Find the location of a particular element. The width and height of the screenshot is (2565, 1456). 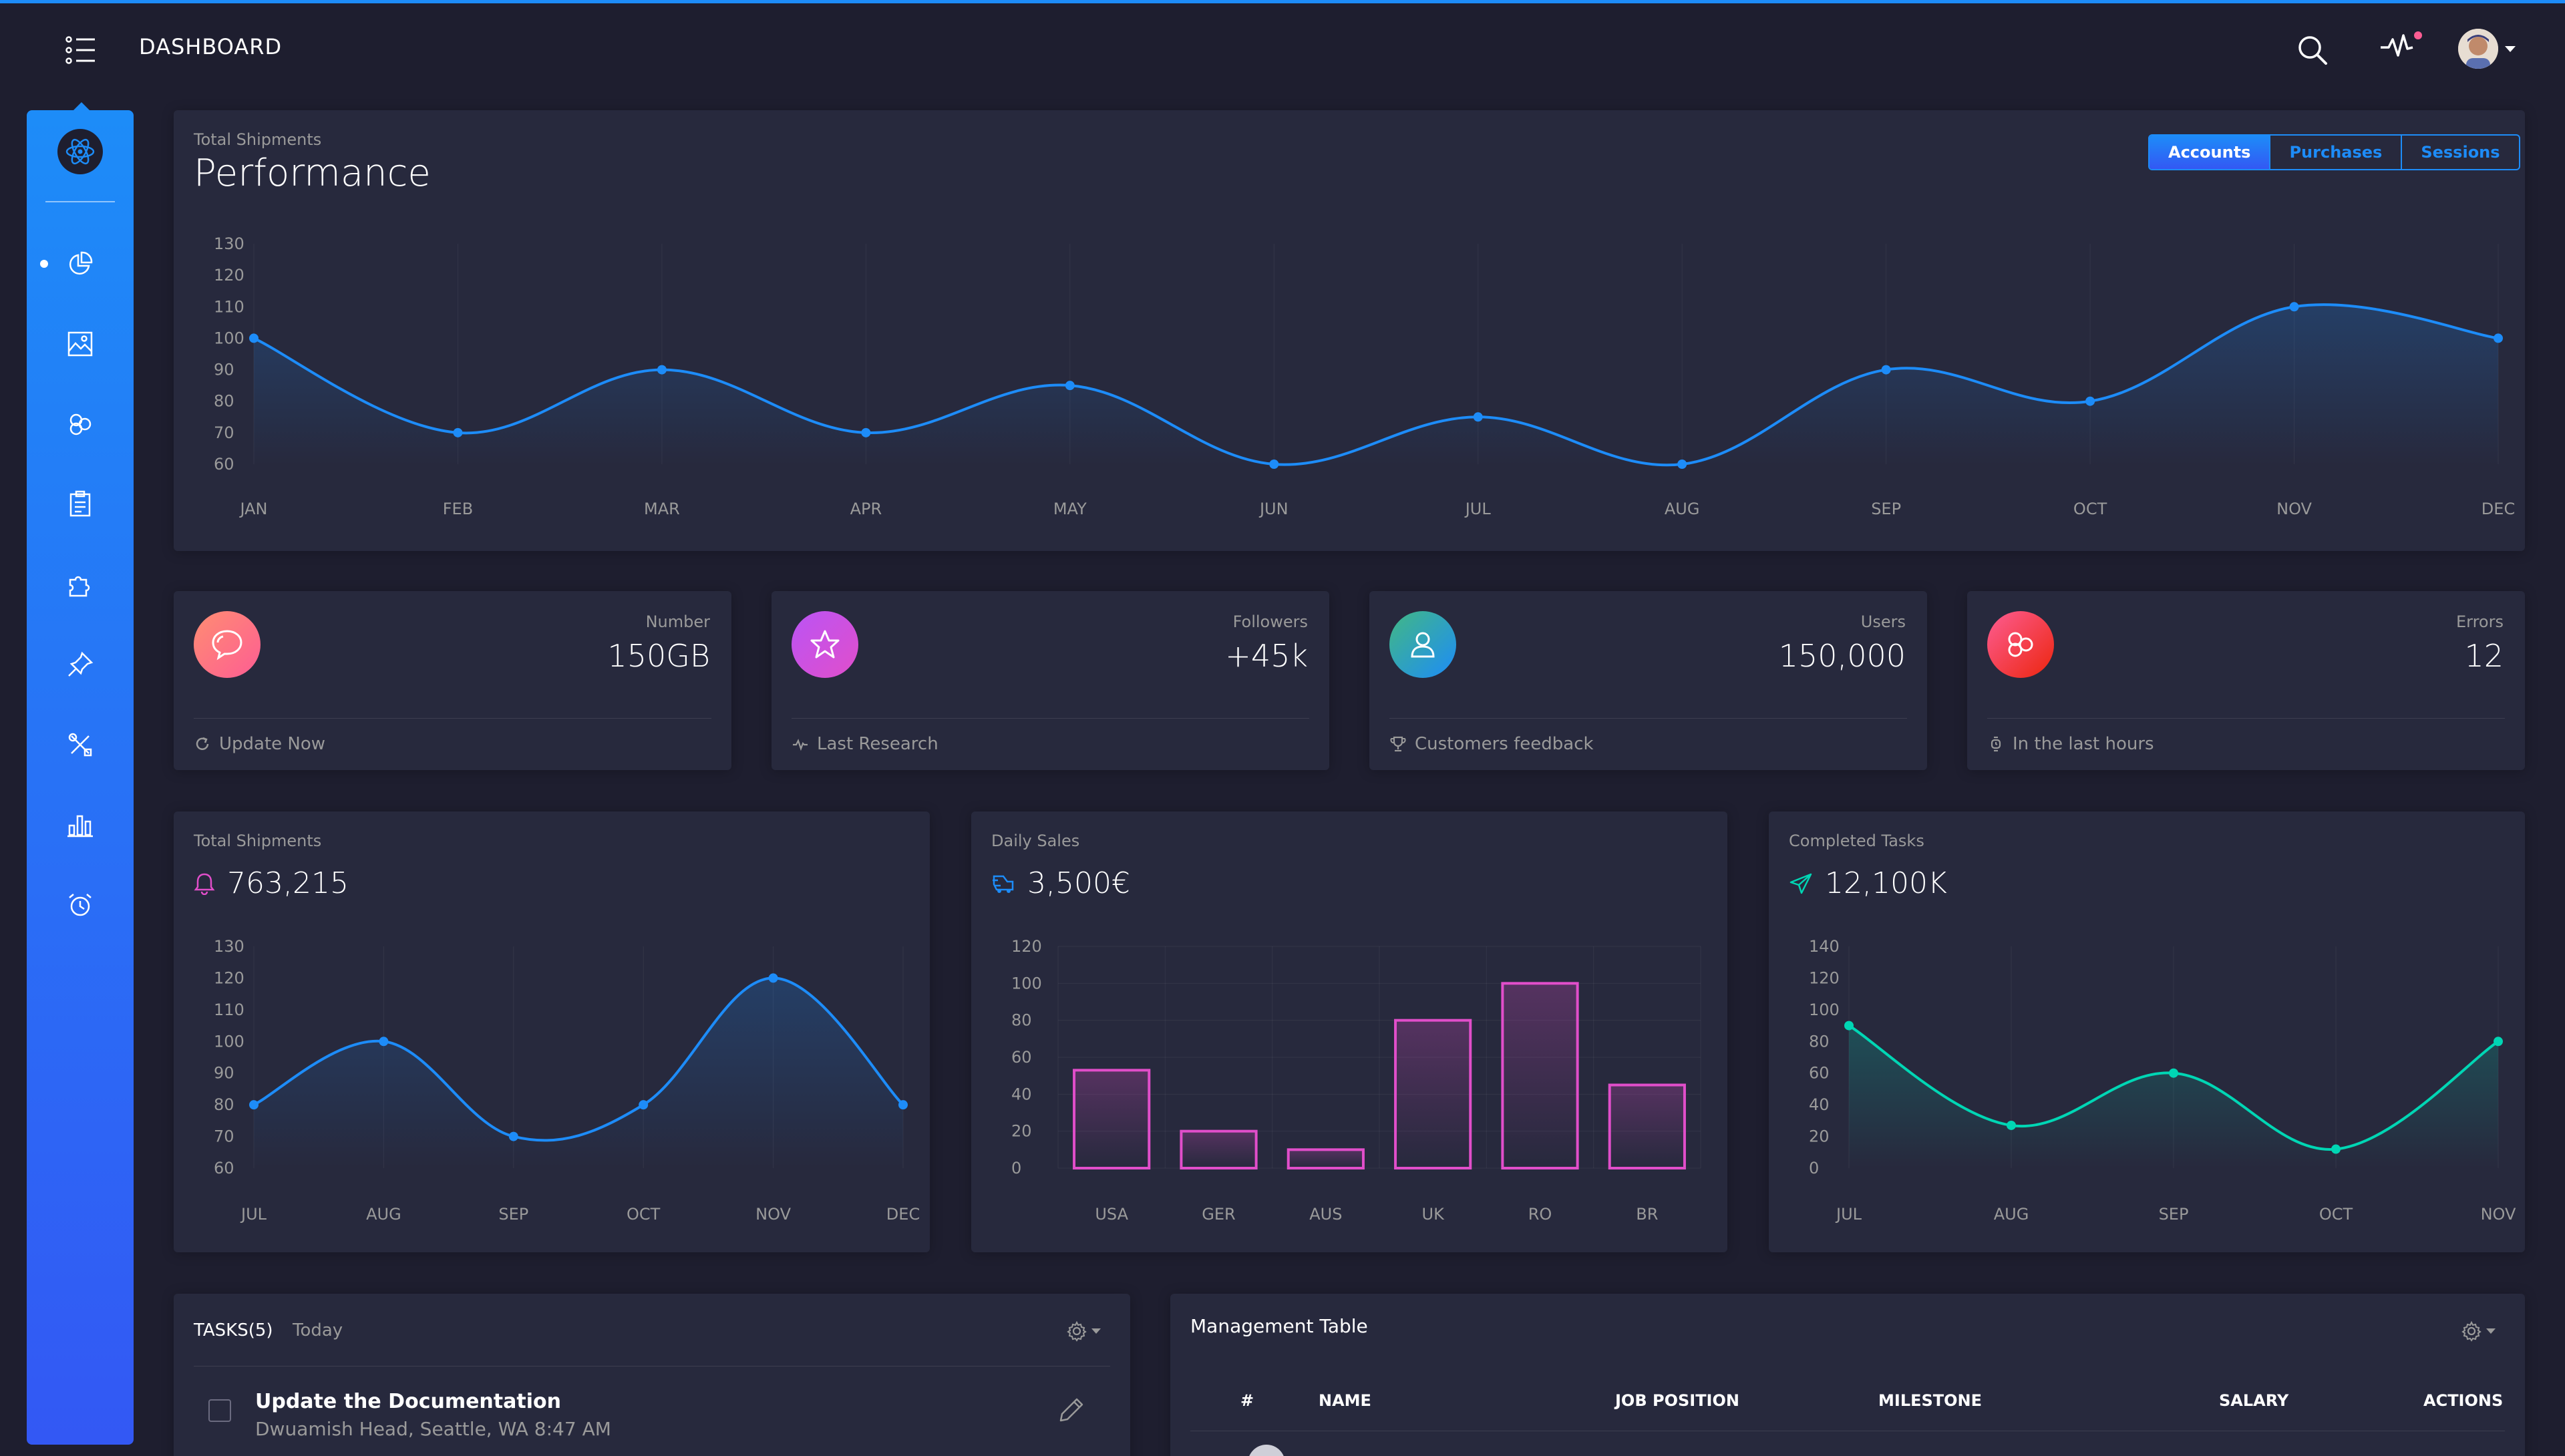

stat-value: +45k is located at coordinates (1266, 656).